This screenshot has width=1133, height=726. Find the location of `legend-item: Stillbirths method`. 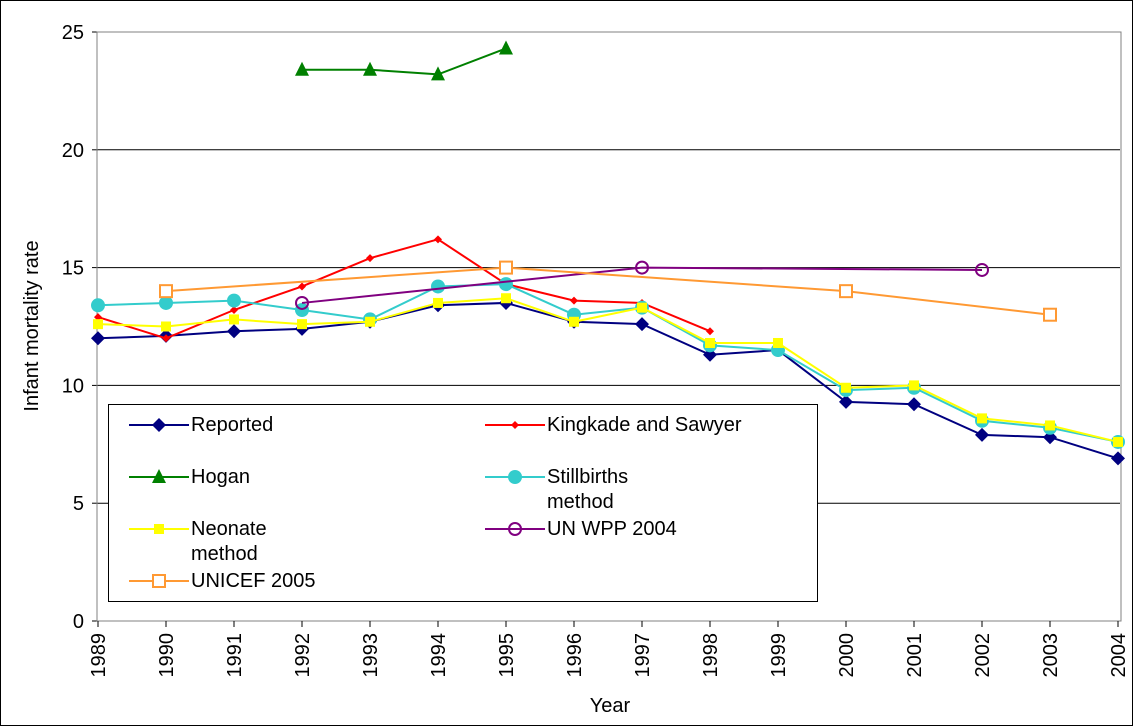

legend-item: Stillbirths method is located at coordinates (585, 490).